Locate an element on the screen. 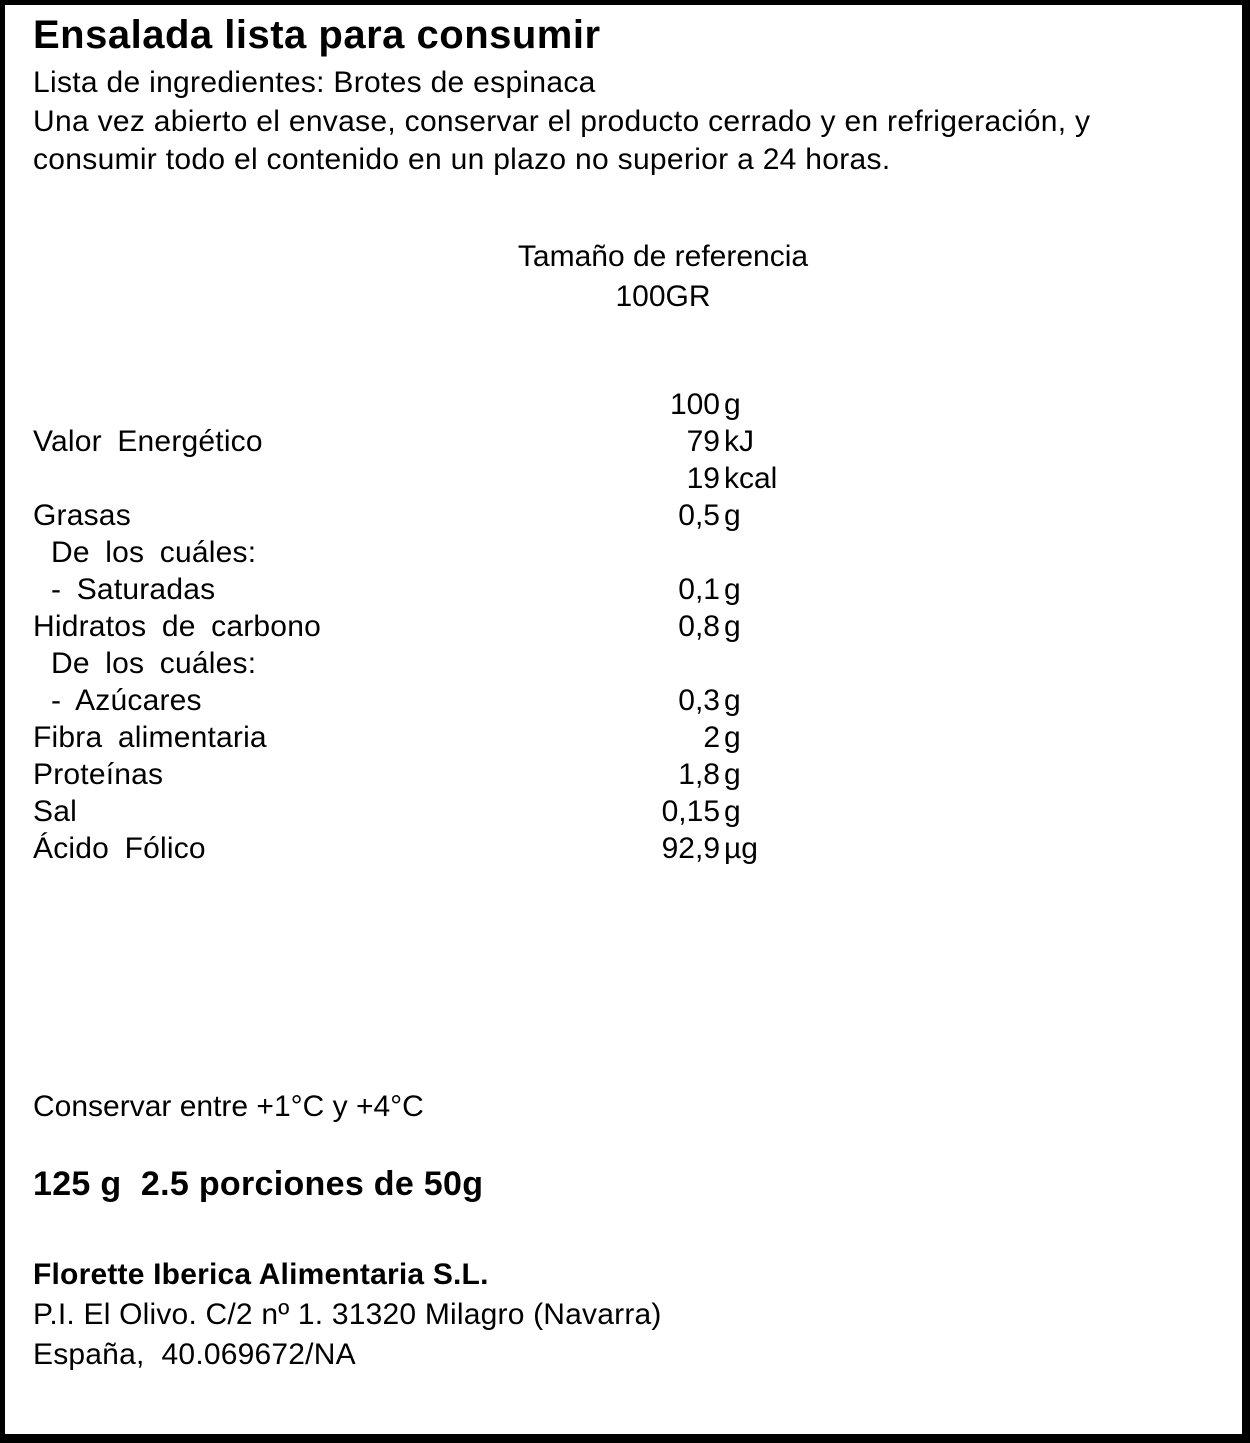 The width and height of the screenshot is (1250, 1443). nutrient-label: Sal is located at coordinates (55, 811).